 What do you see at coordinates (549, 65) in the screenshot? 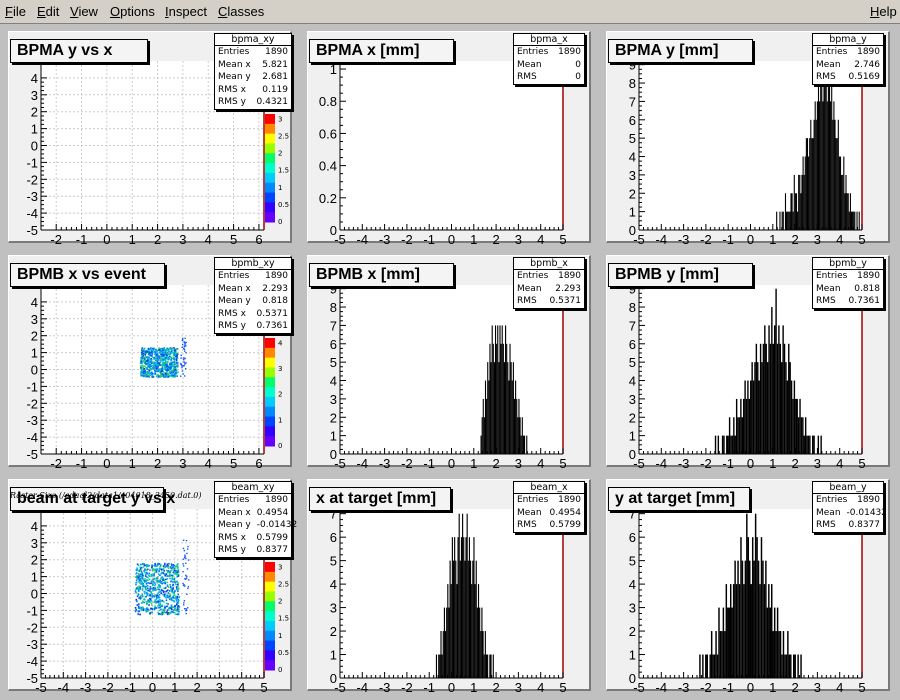
I see `stats-row: Mean 0` at bounding box center [549, 65].